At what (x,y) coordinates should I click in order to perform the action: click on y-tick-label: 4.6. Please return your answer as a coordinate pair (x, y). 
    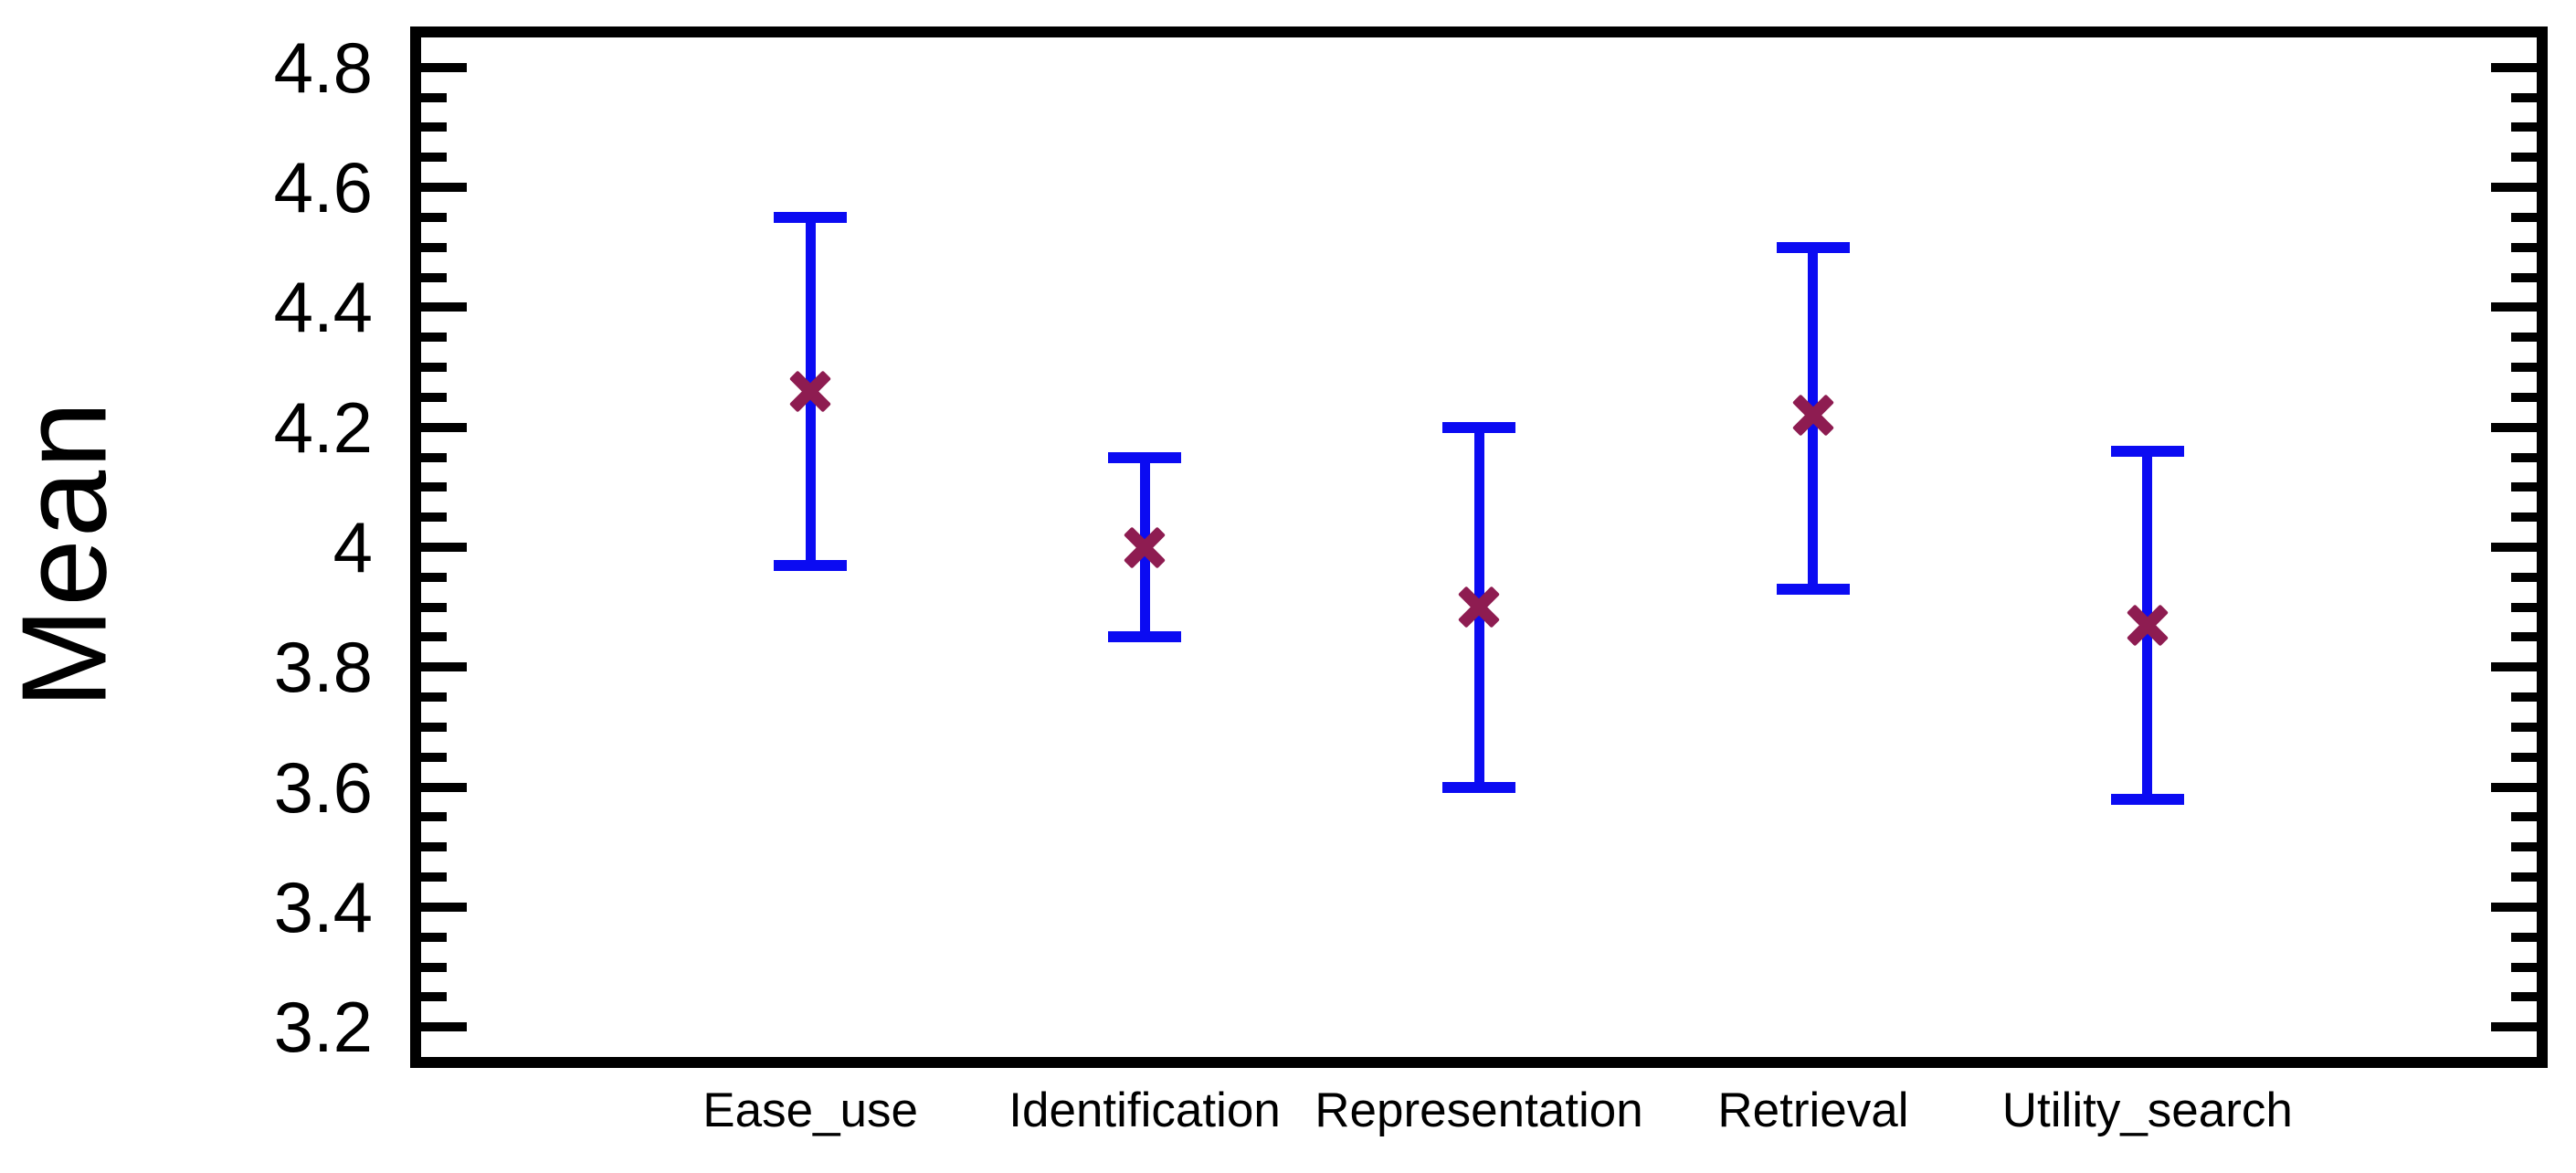
    Looking at the image, I should click on (323, 187).